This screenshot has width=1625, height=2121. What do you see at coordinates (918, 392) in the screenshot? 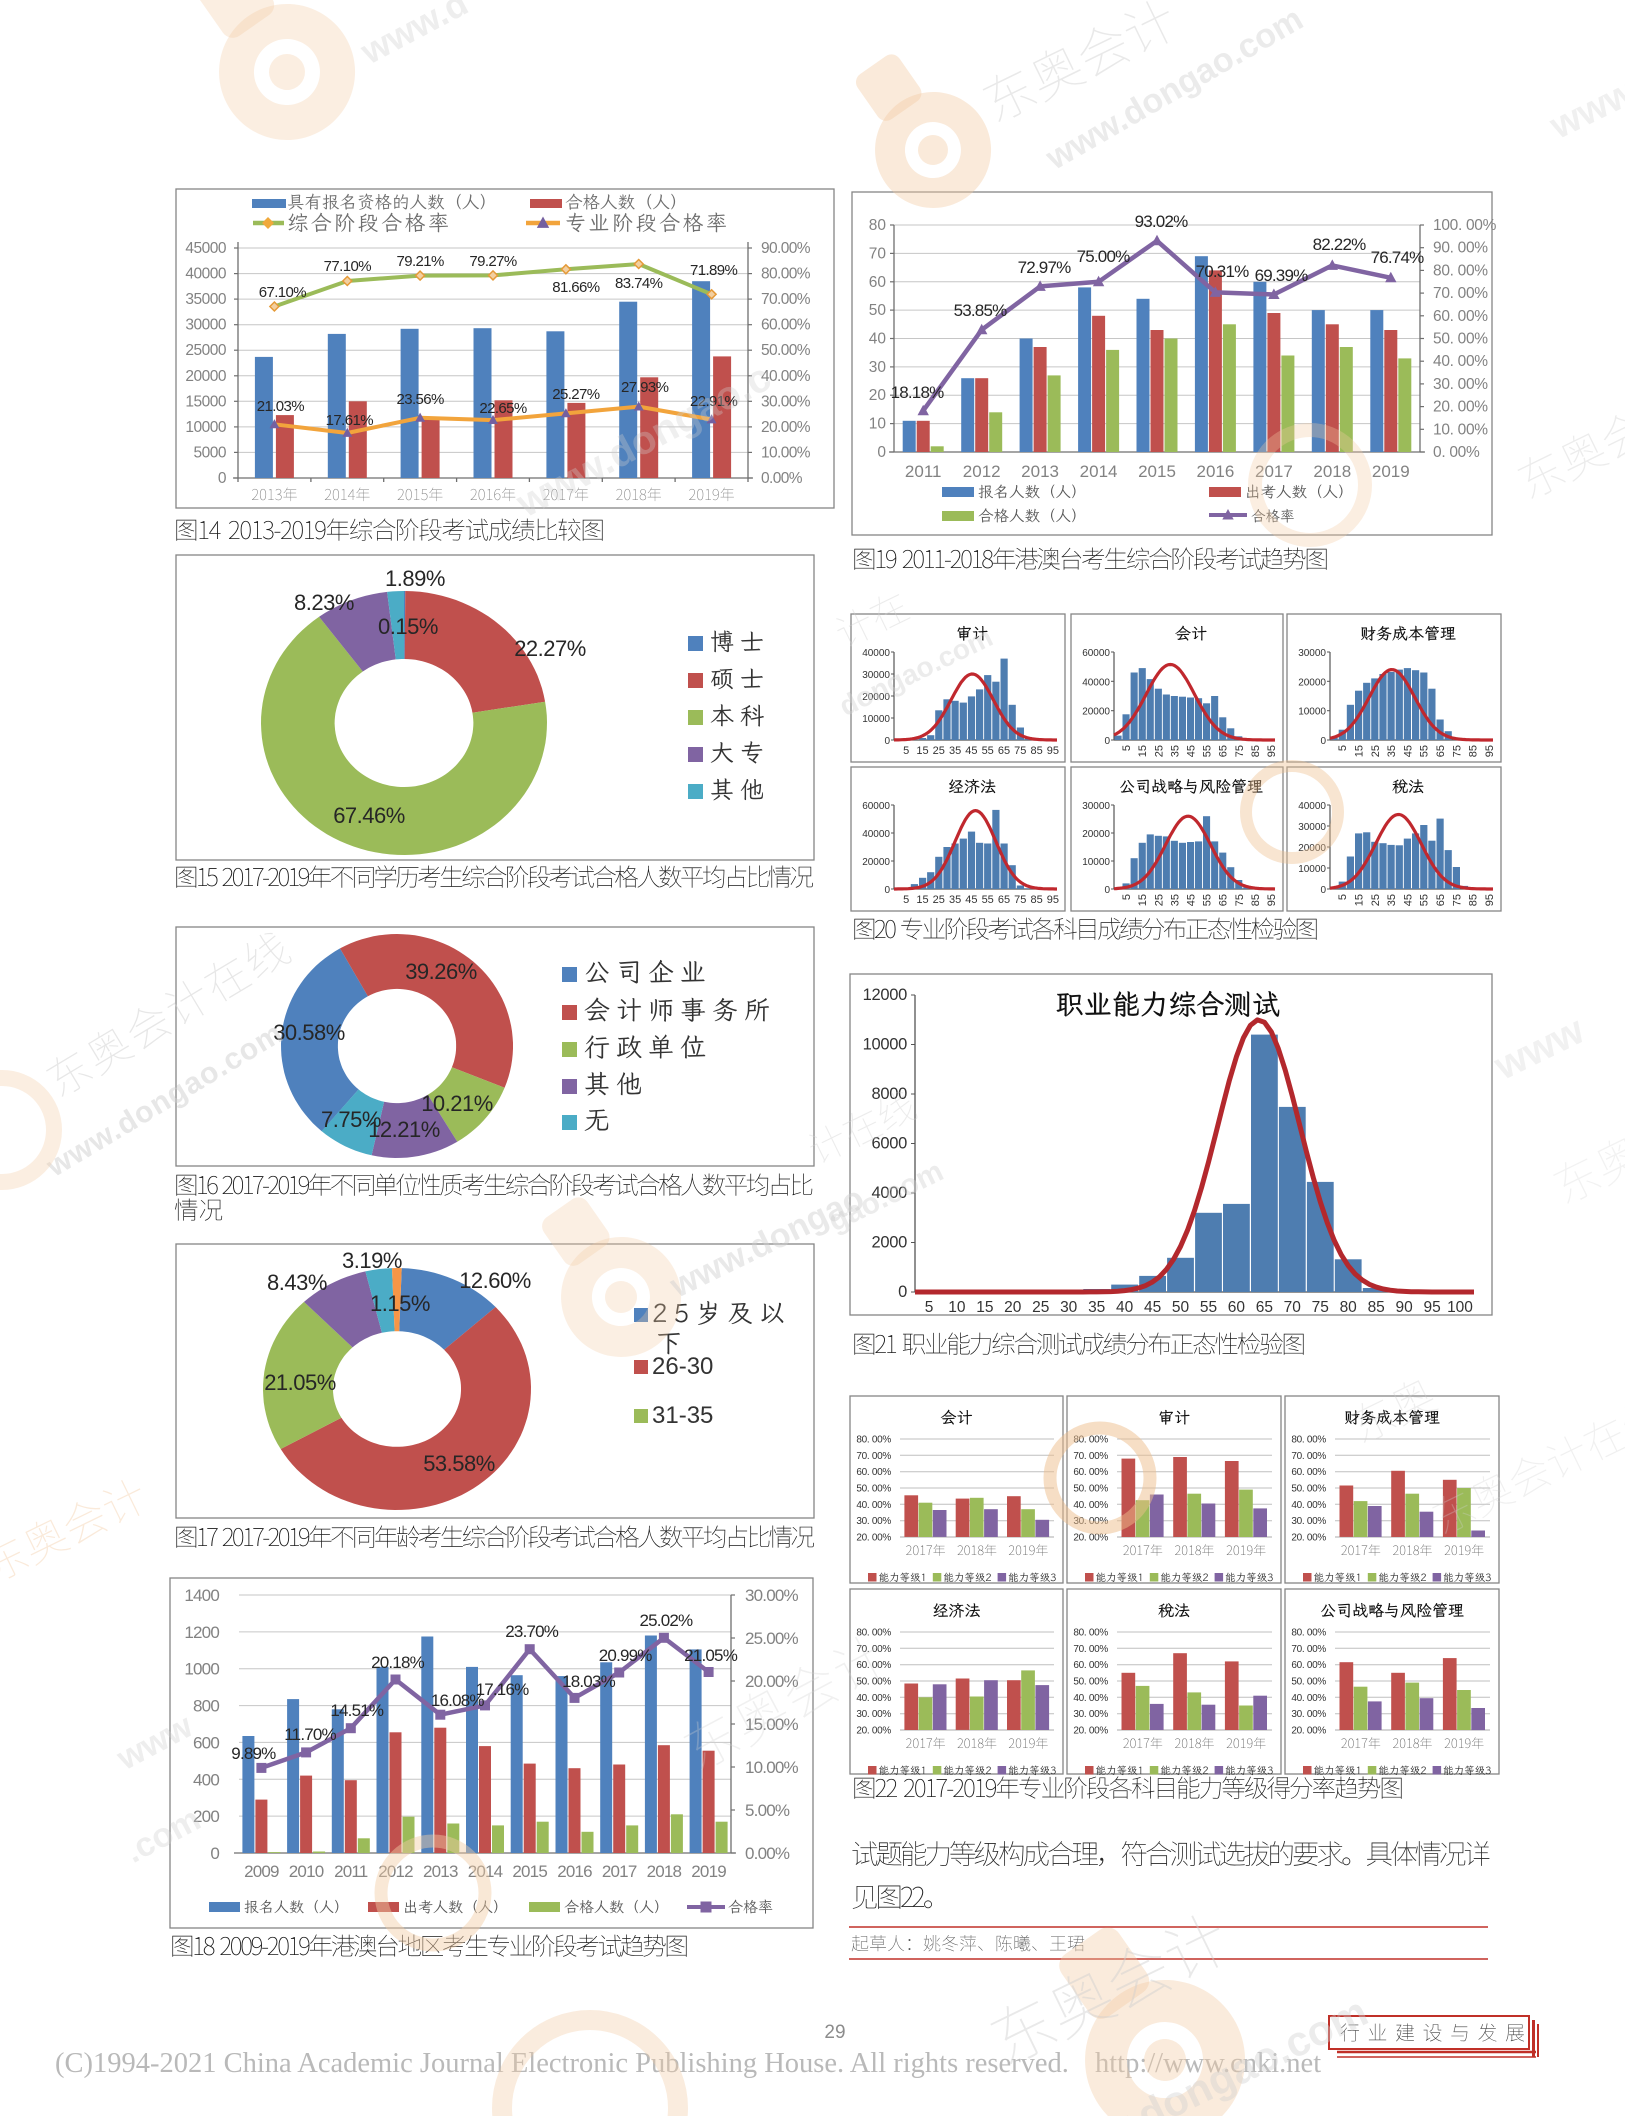
I see `svg-text: 18.18%` at bounding box center [918, 392].